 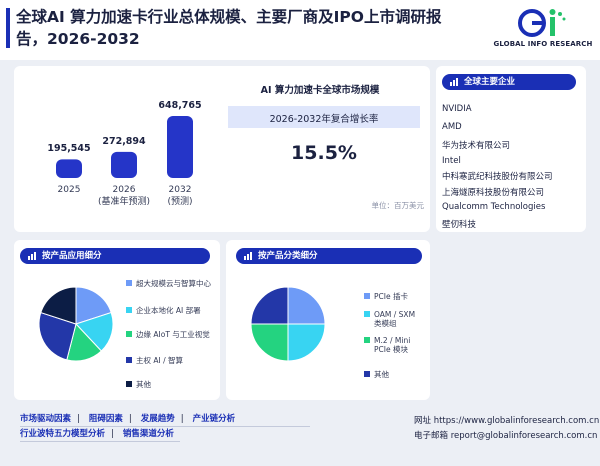 I want to click on player-item: Intel, so click(x=451, y=161).